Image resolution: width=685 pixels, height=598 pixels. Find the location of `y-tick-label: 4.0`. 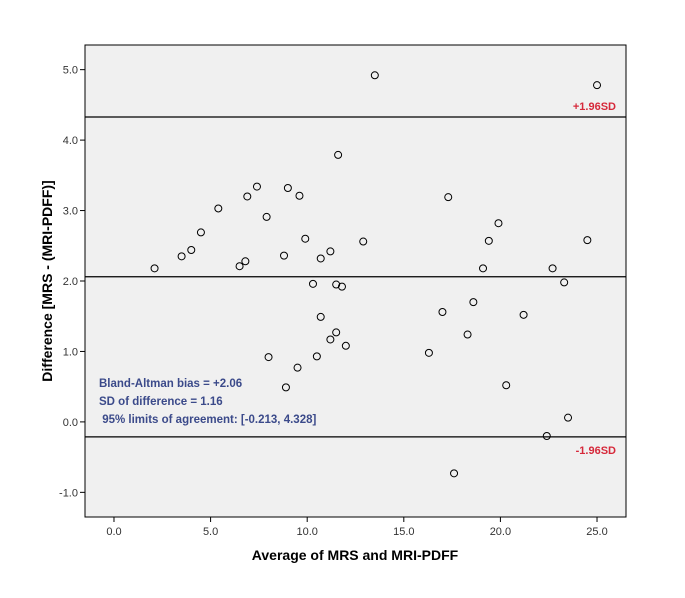

y-tick-label: 4.0 is located at coordinates (70, 141).